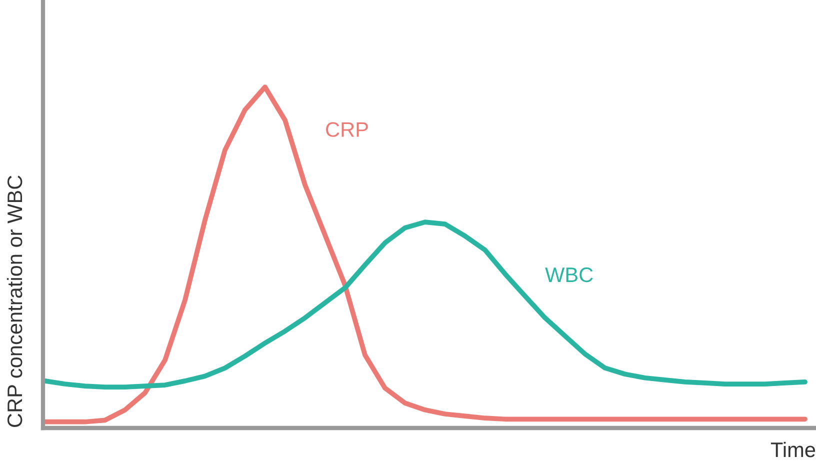 This screenshot has height=467, width=816. I want to click on x-axis-title: Time, so click(793, 450).